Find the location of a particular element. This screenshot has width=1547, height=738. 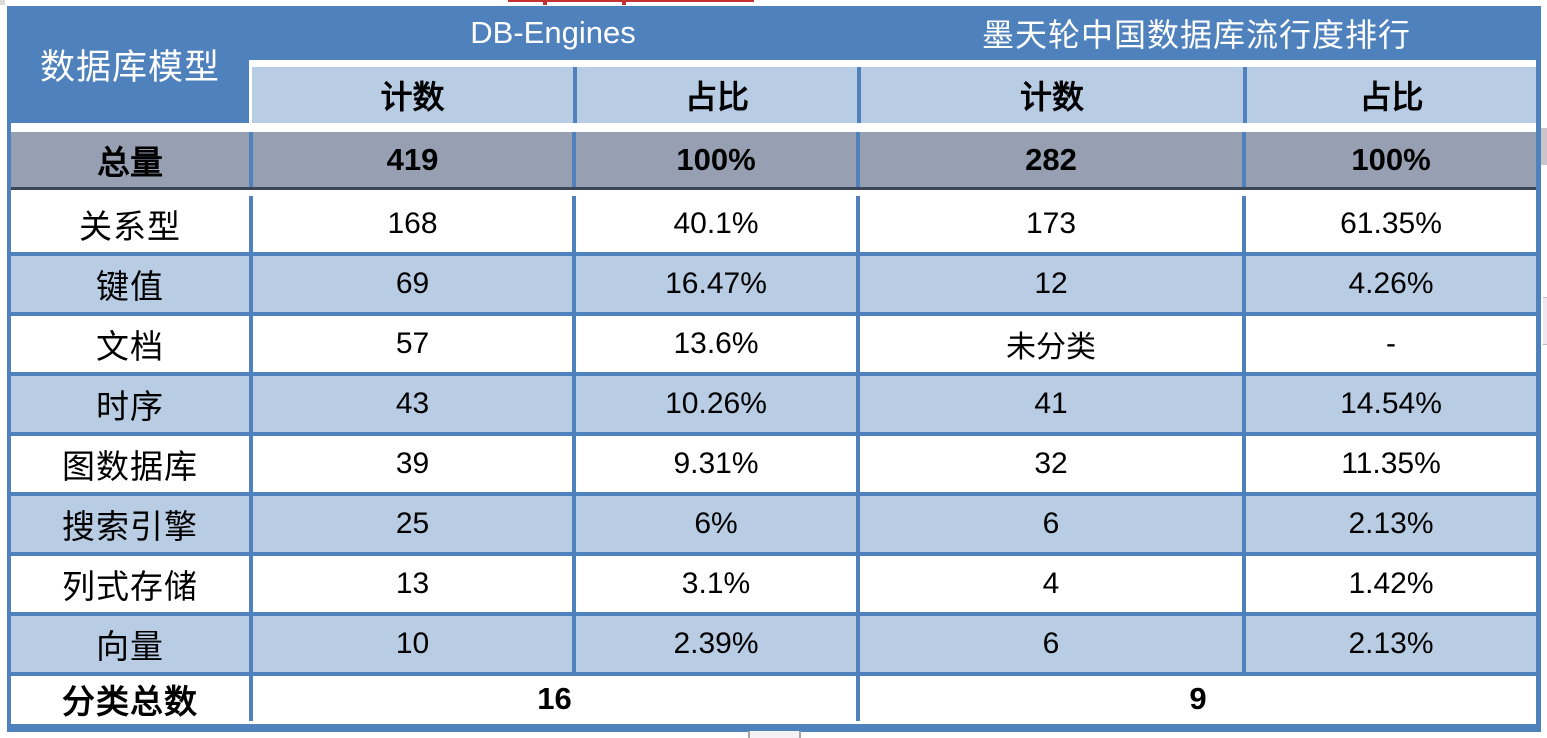

table-row: 搜索引擎 25 6% 6 2.13% is located at coordinates (773, 524).